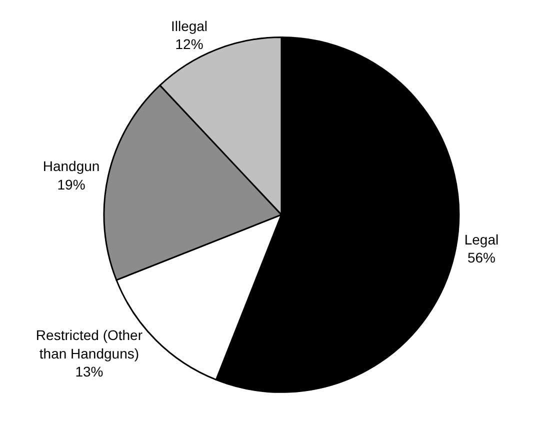  I want to click on data-label: 13%, so click(89, 371).